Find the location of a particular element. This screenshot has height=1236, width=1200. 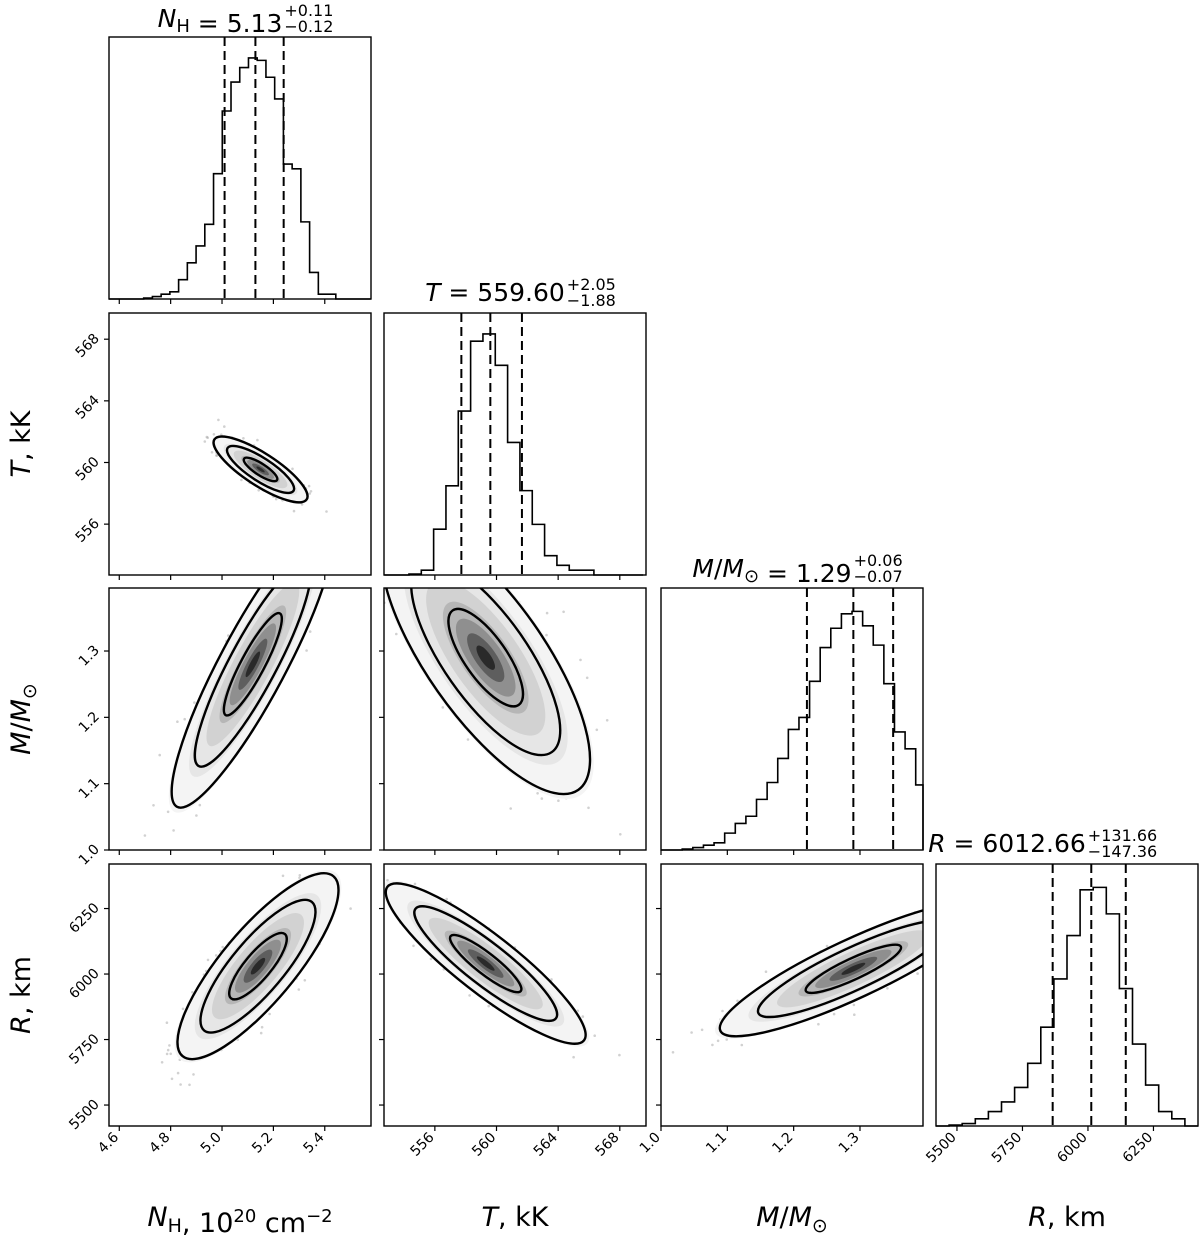

title-symbol: N is located at coordinates (167, 18).